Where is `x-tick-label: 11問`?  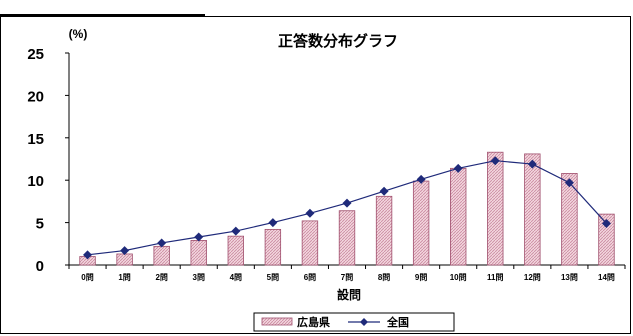 x-tick-label: 11問 is located at coordinates (495, 277).